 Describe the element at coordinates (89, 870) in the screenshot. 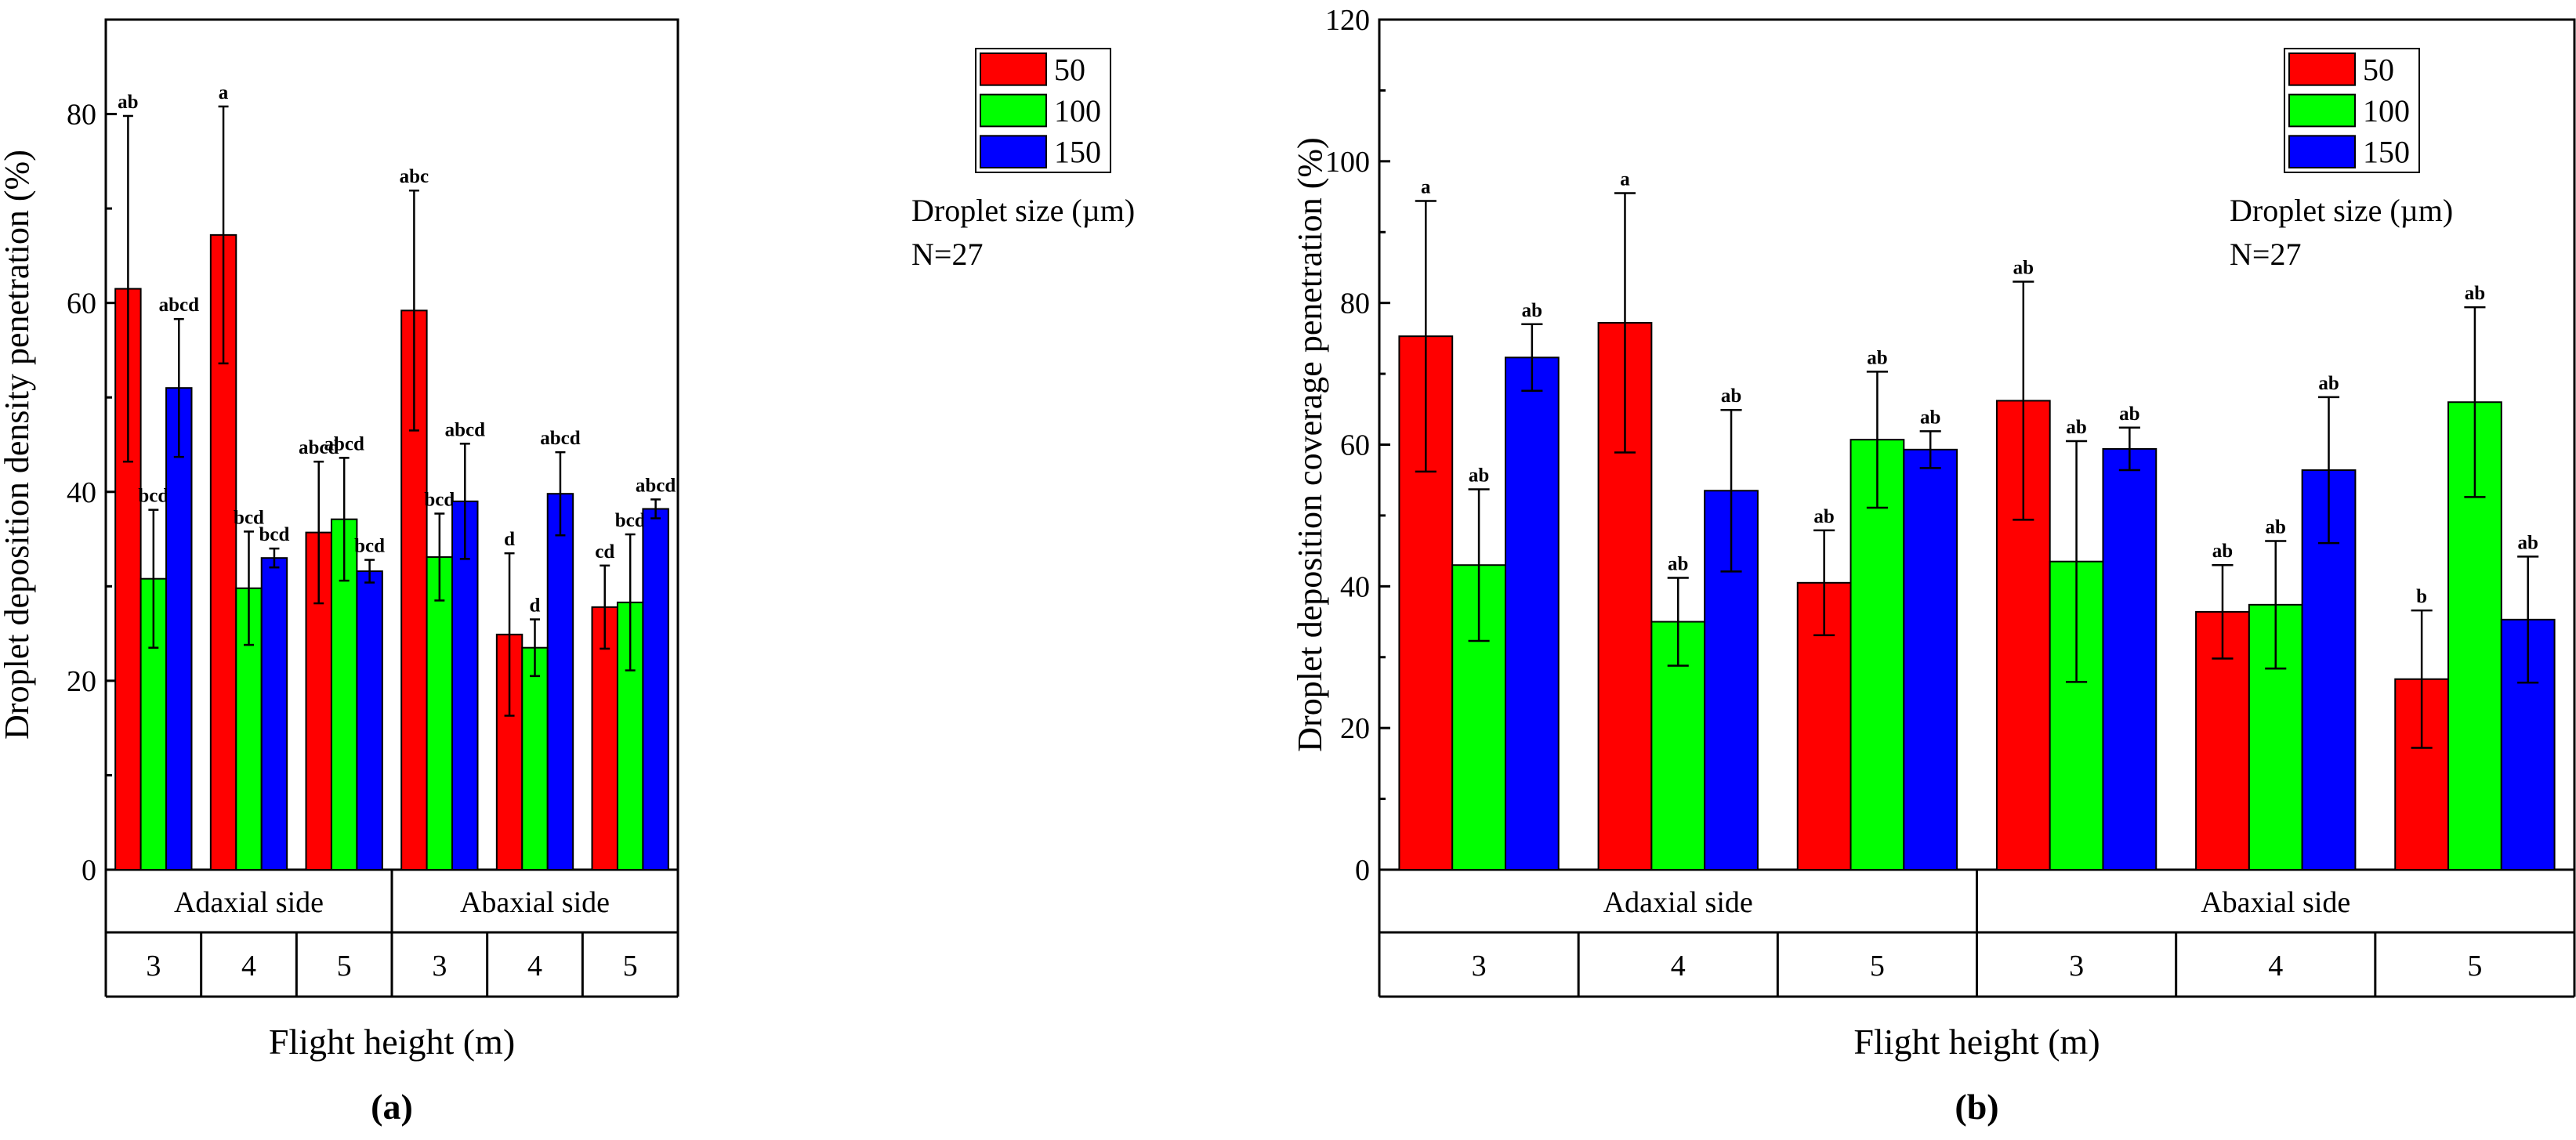

I see `y-tick-label: 0` at that location.